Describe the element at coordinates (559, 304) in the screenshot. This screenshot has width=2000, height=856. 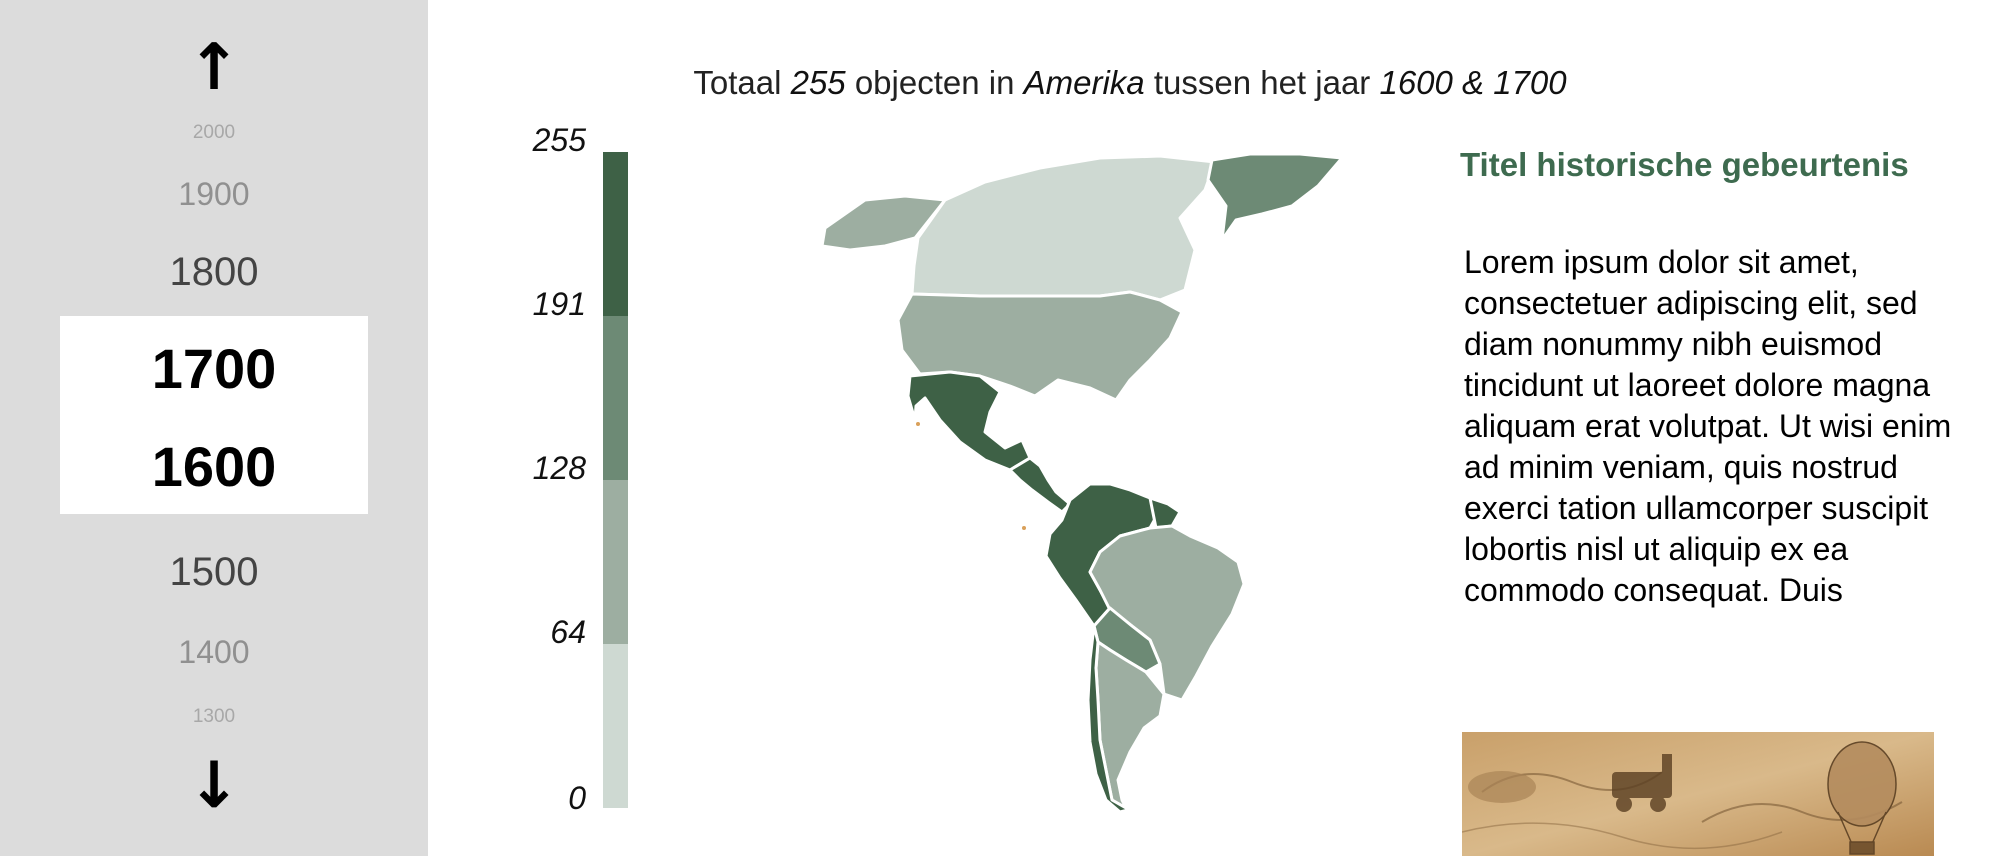
I see `legend-label-191: 191` at that location.